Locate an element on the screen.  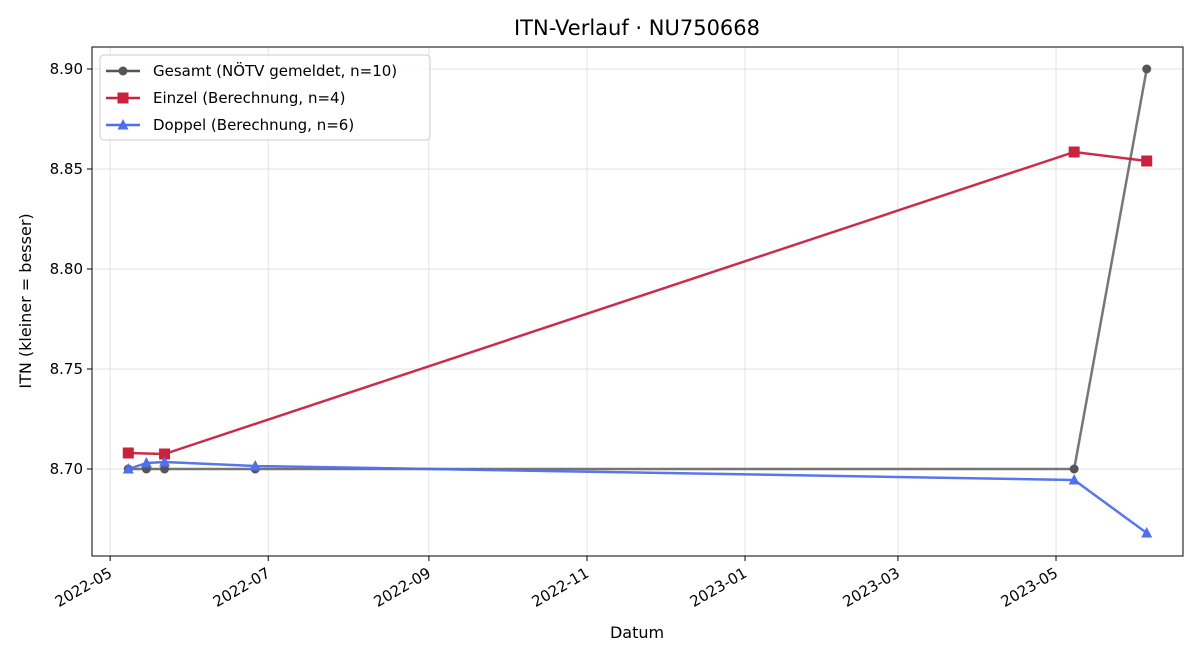
x-tick-label: 2022-07 is located at coordinates (241, 587).